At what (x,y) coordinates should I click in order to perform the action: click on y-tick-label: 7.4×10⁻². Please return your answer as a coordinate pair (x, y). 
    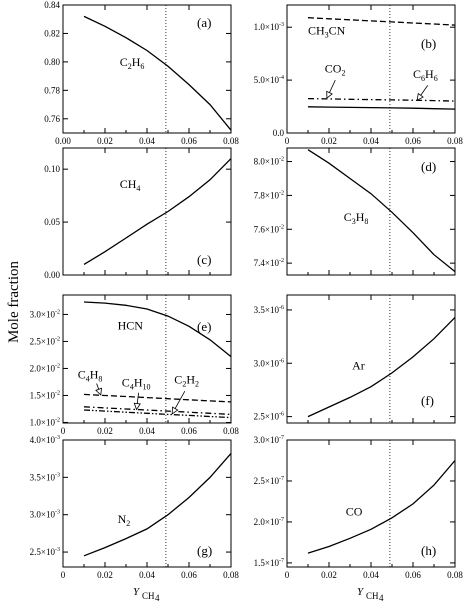
    Looking at the image, I should click on (269, 263).